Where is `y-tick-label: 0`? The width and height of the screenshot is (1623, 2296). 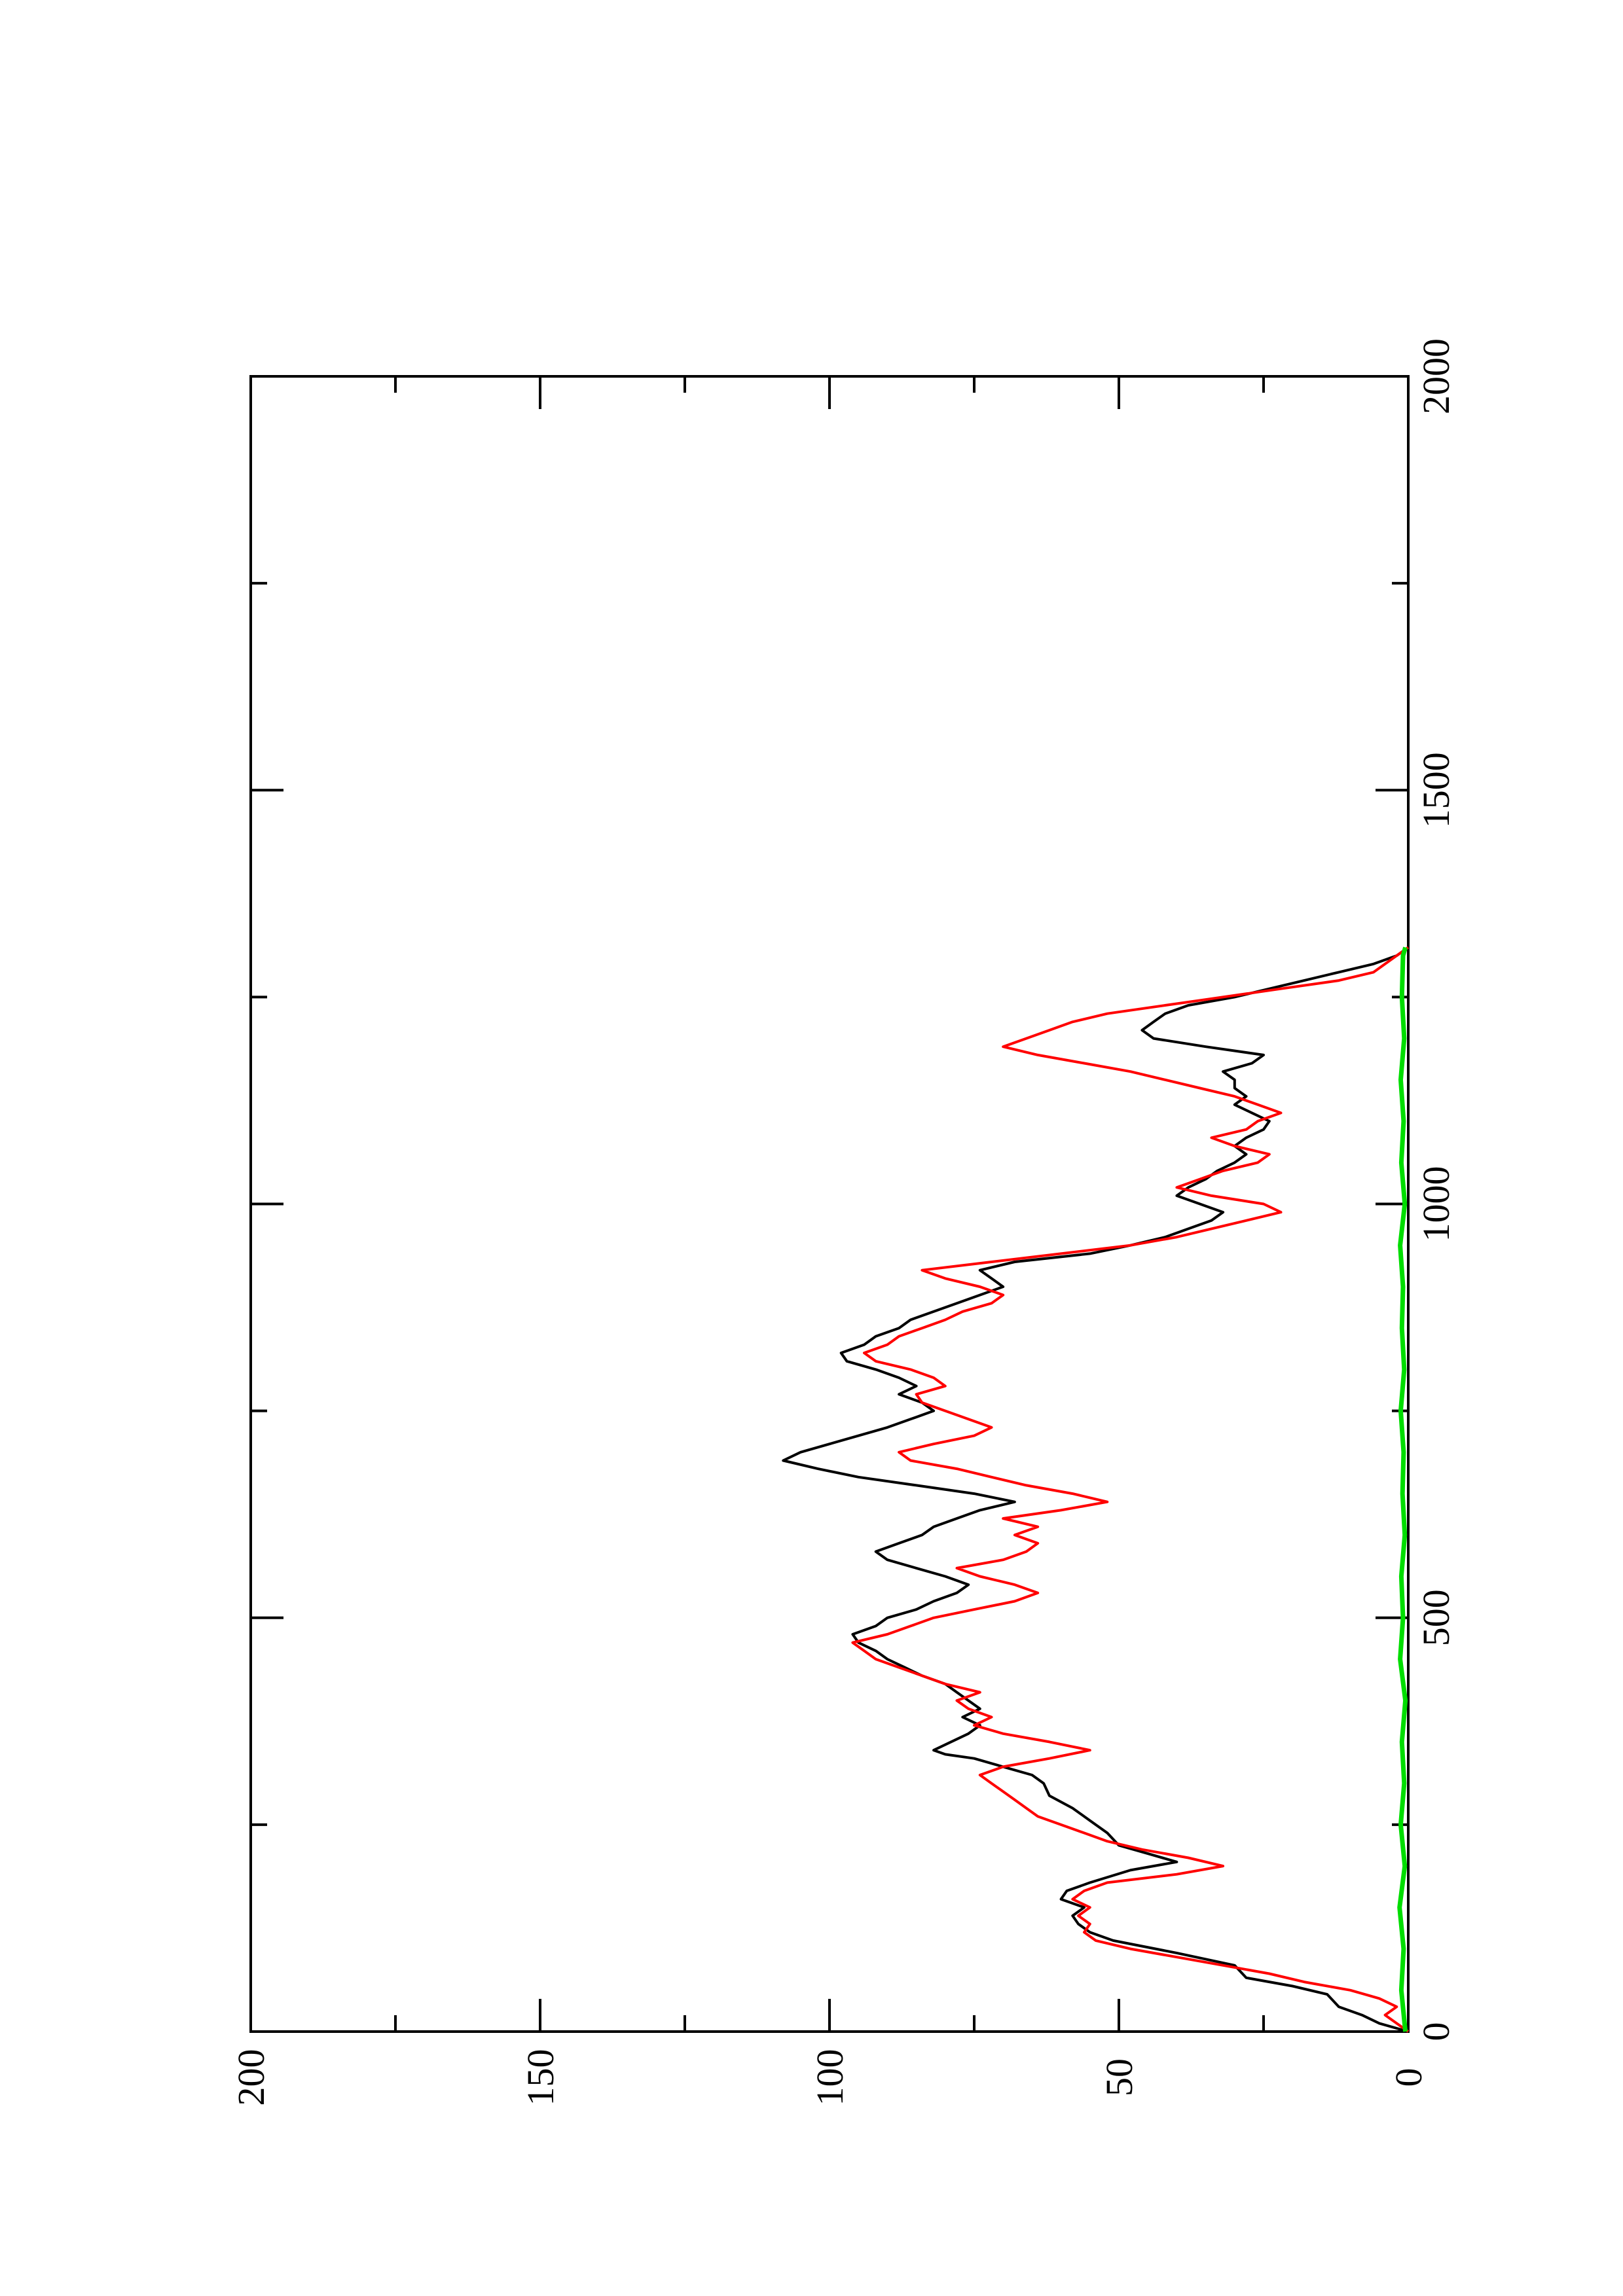 y-tick-label: 0 is located at coordinates (1408, 2077).